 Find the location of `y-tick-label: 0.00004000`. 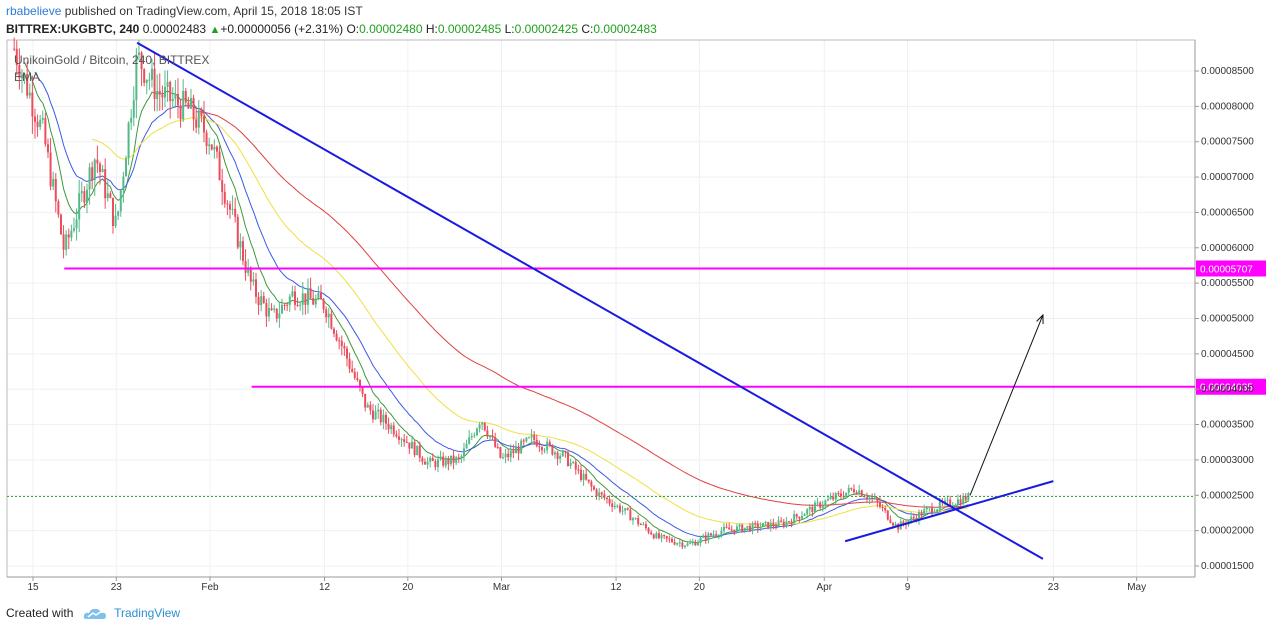

y-tick-label: 0.00004000 is located at coordinates (1227, 389).